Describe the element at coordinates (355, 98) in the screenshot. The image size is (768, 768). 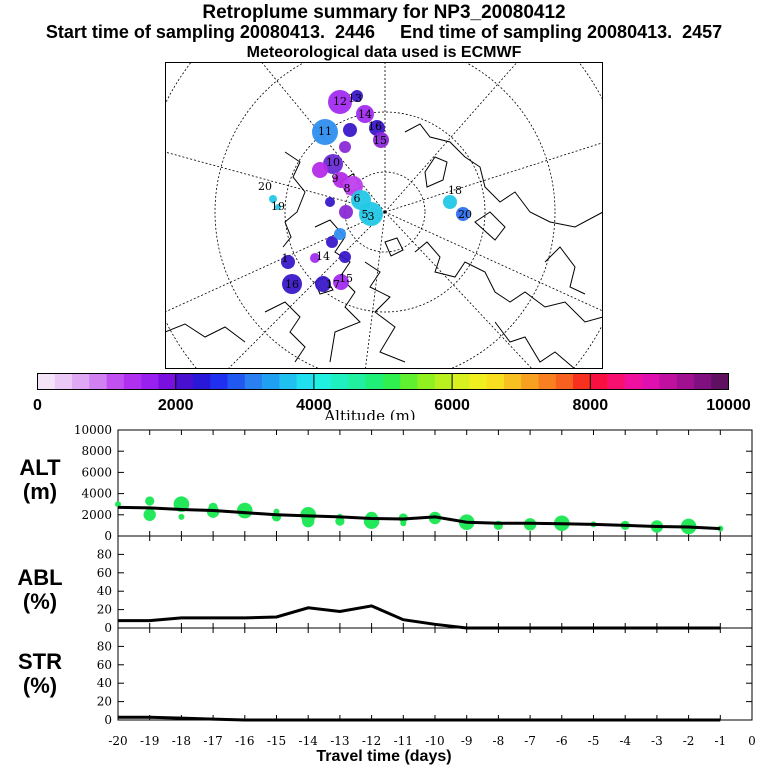
I see `map-time-label: 13` at that location.